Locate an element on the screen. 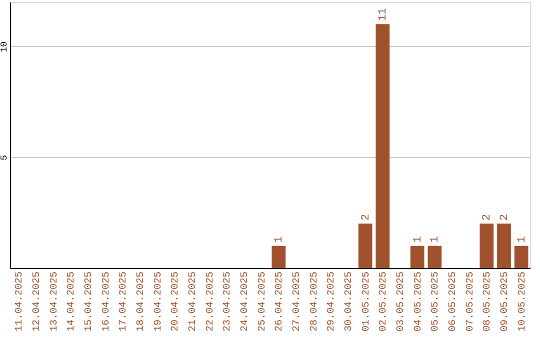 Image resolution: width=540 pixels, height=340 pixels. x-tick-label: 27.04.2025 is located at coordinates (297, 302).